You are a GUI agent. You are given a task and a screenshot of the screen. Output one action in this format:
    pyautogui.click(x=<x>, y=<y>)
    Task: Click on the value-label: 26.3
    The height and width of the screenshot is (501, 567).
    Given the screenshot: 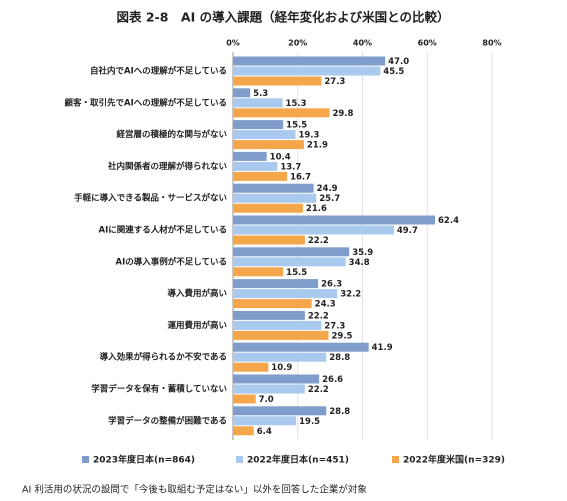 What is the action you would take?
    pyautogui.click(x=331, y=285)
    